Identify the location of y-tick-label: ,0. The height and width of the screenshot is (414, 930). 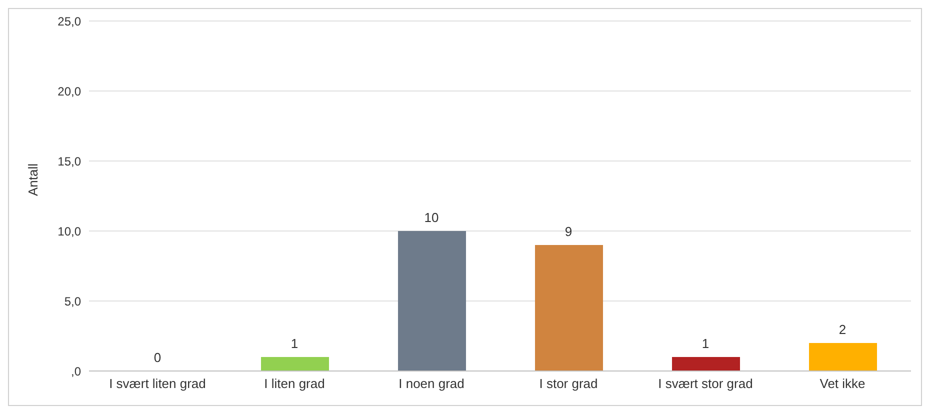
(76, 371).